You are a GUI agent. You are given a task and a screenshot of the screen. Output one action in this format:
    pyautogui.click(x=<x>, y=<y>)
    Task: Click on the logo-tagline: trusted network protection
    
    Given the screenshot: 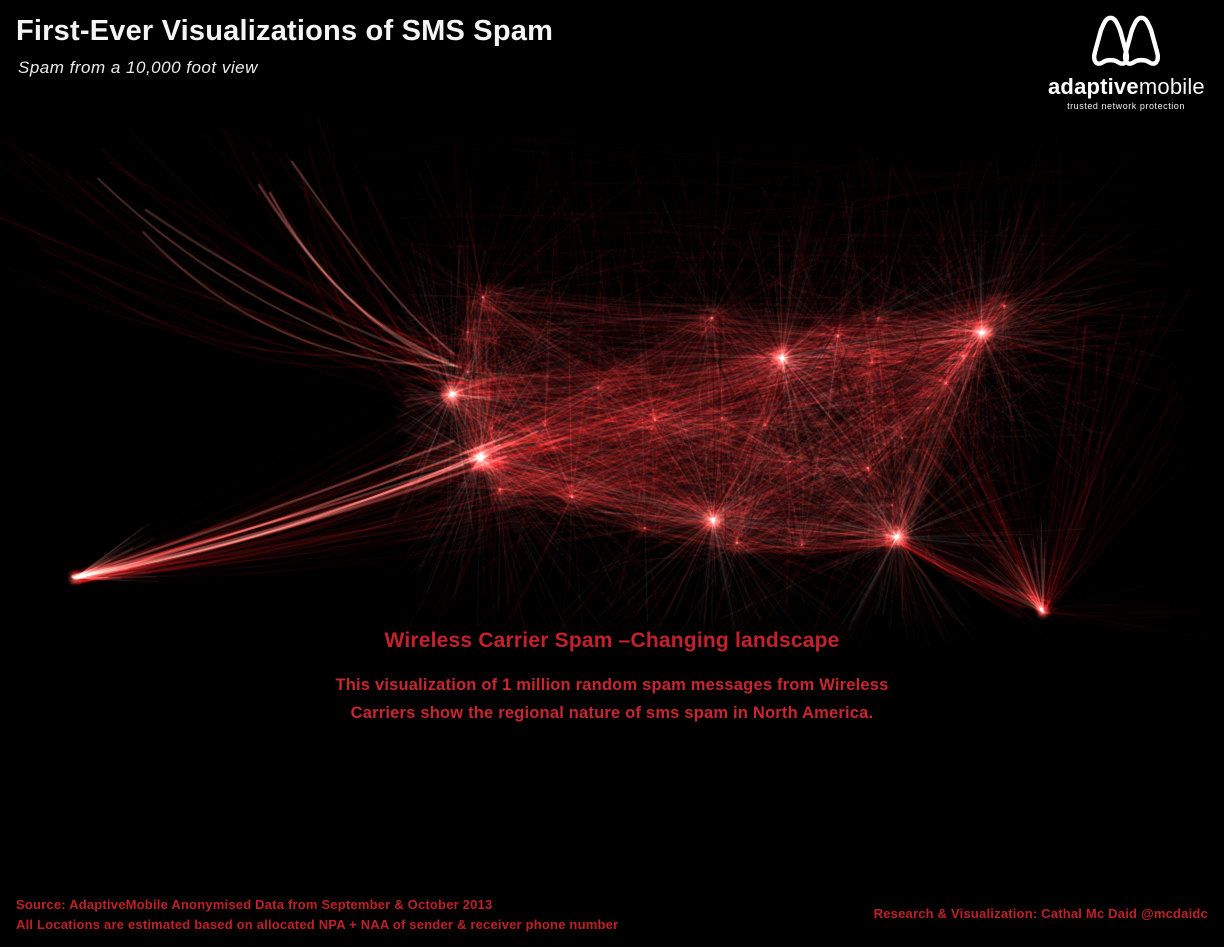 What is the action you would take?
    pyautogui.click(x=1126, y=106)
    